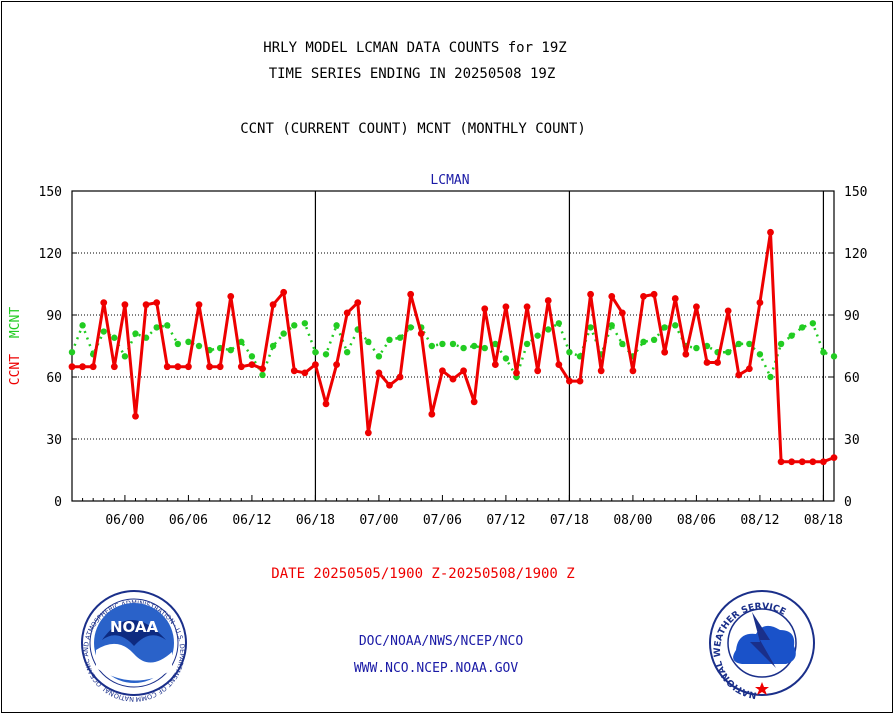 The width and height of the screenshot is (896, 716). What do you see at coordinates (412, 74) in the screenshot?
I see `header-line-2: TIME SERIES ENDING IN 20250508 19Z` at bounding box center [412, 74].